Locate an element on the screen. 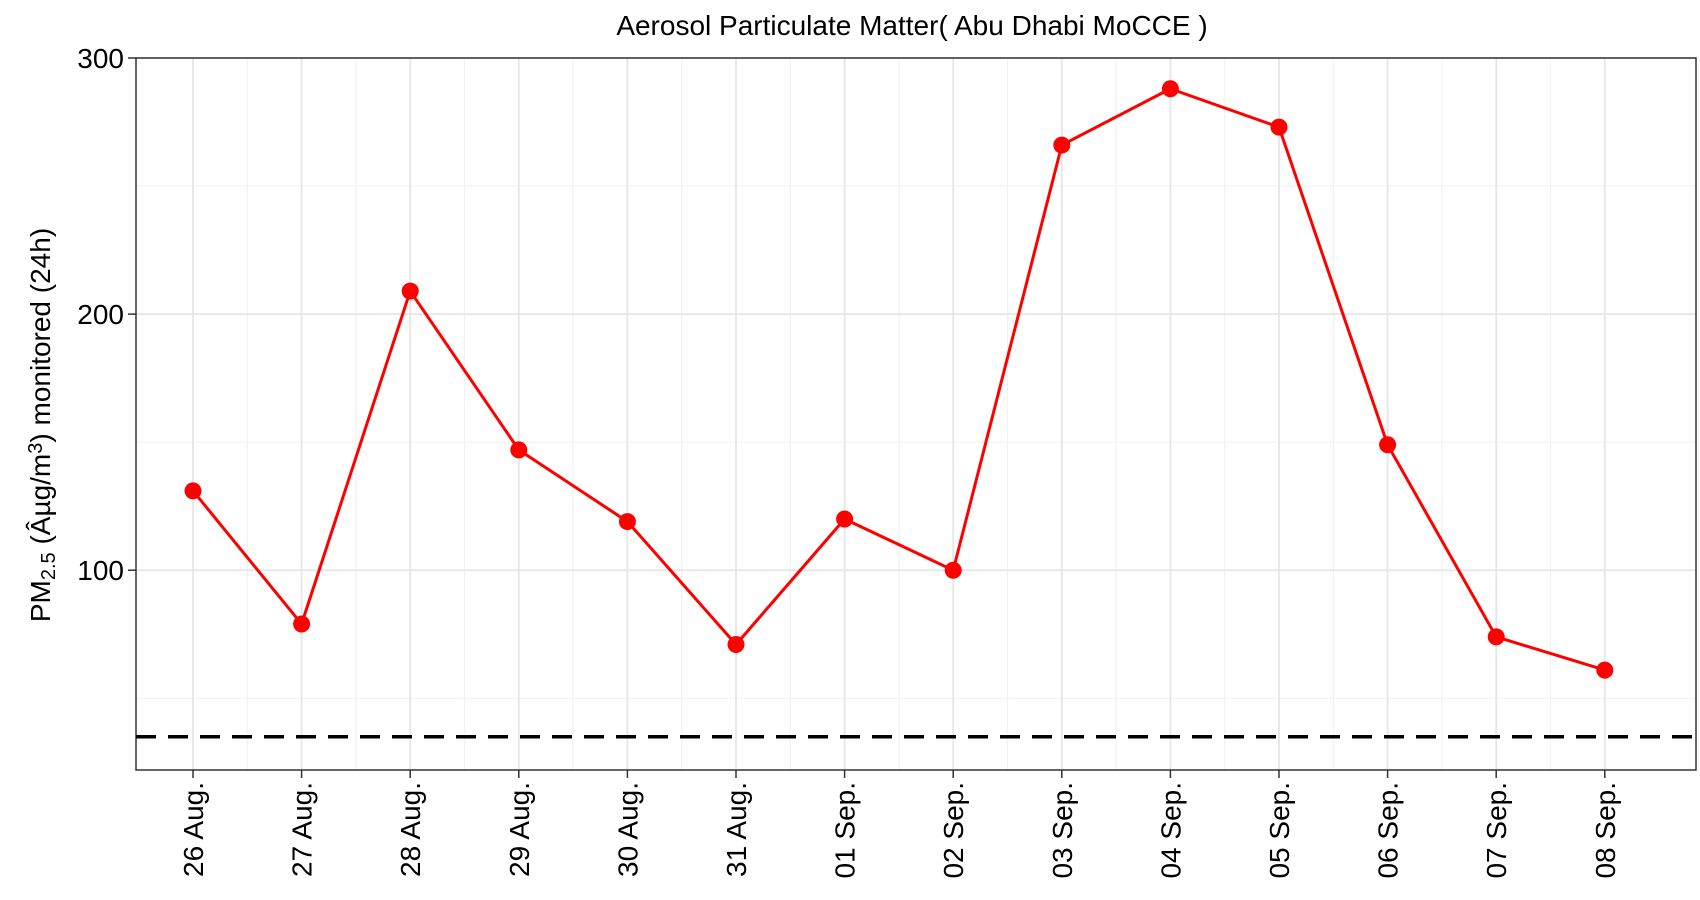 The width and height of the screenshot is (1700, 900). x-tick-label: 31 Aug. is located at coordinates (736, 829).